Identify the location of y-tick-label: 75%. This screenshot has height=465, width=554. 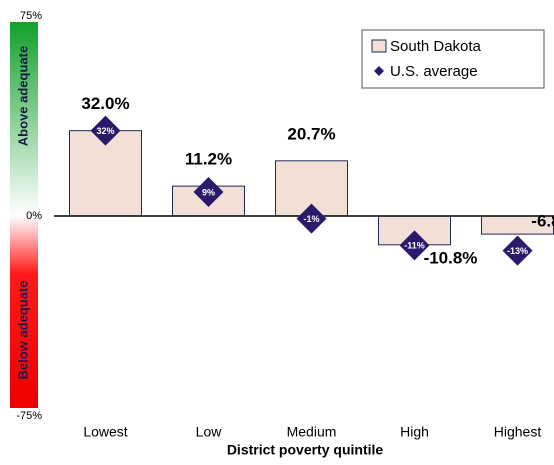
(31, 16).